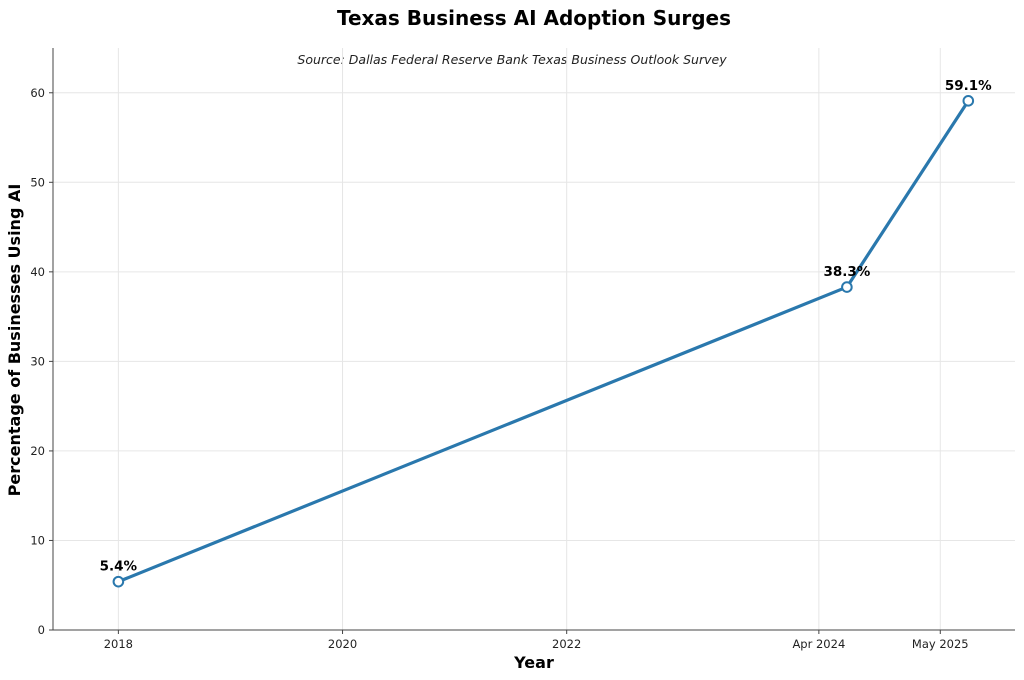 The image size is (1024, 680). Describe the element at coordinates (818, 644) in the screenshot. I see `x-tick-label: Apr 2024` at that location.